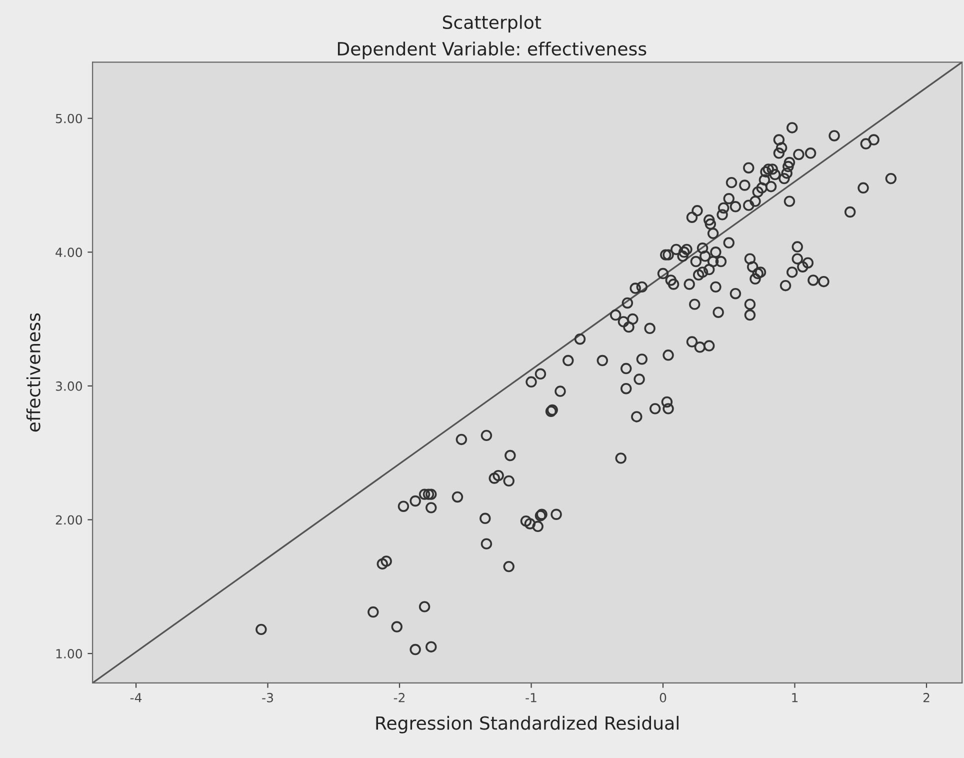  What do you see at coordinates (527, 725) in the screenshot?
I see `x-axis-title: Regression Standardized Residual` at bounding box center [527, 725].